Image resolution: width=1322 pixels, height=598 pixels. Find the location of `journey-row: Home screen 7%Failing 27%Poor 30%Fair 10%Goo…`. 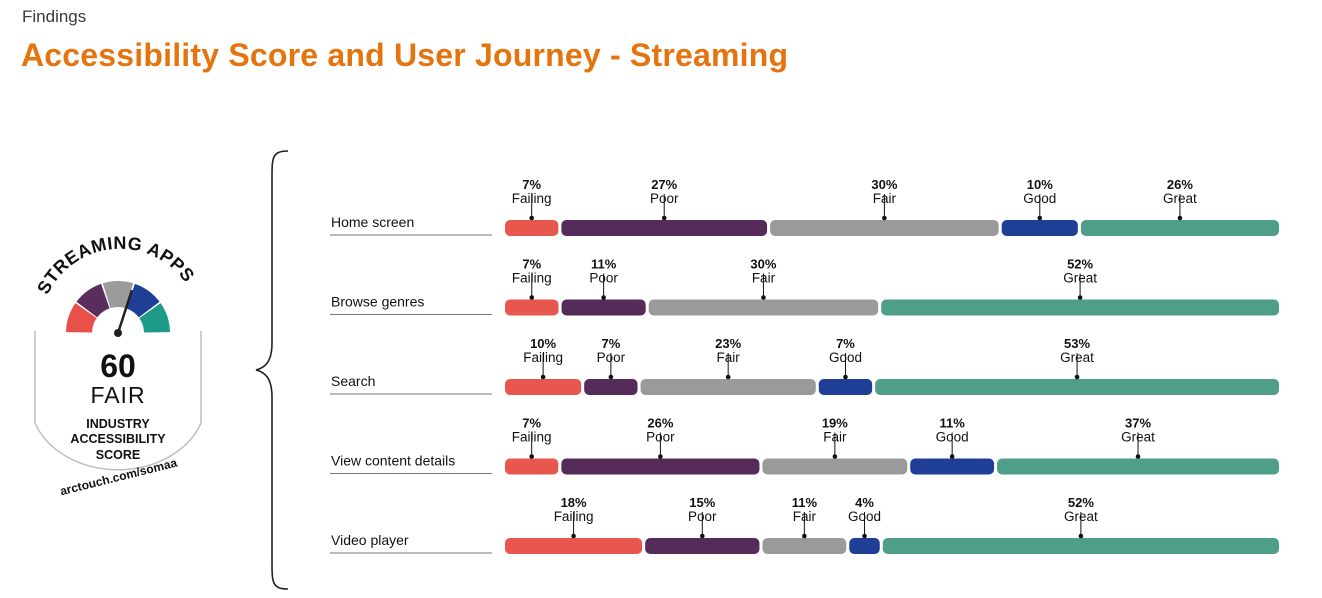

journey-row: Home screen 7%Failing 27%Poor 30%Fair 10%Goo… is located at coordinates (804, 206).